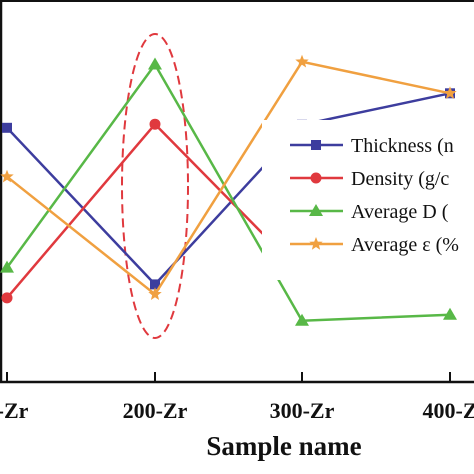 The image size is (474, 474). What do you see at coordinates (405, 245) in the screenshot?
I see `legend-label: Average ε (%` at bounding box center [405, 245].